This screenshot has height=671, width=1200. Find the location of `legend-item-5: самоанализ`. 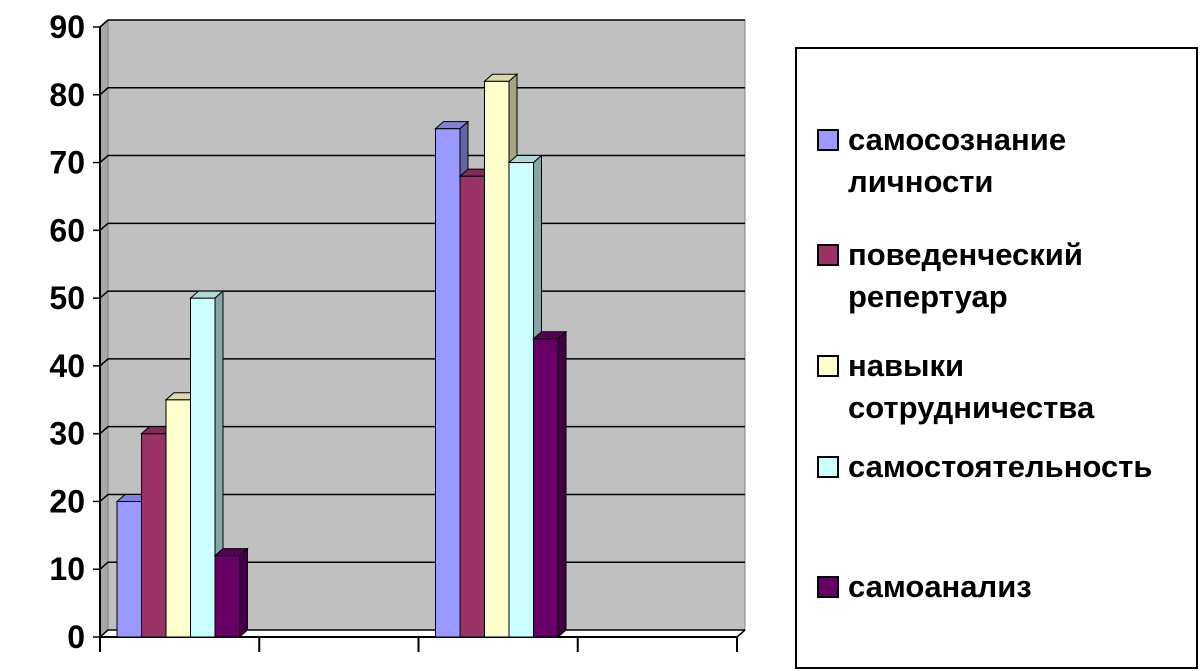

legend-item-5: самоанализ is located at coordinates (924, 587).